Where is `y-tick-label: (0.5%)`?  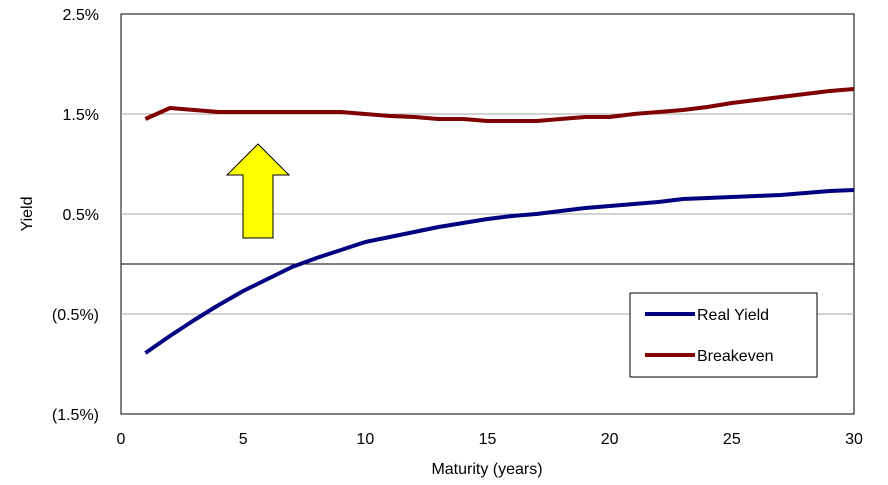 y-tick-label: (0.5%) is located at coordinates (75, 315).